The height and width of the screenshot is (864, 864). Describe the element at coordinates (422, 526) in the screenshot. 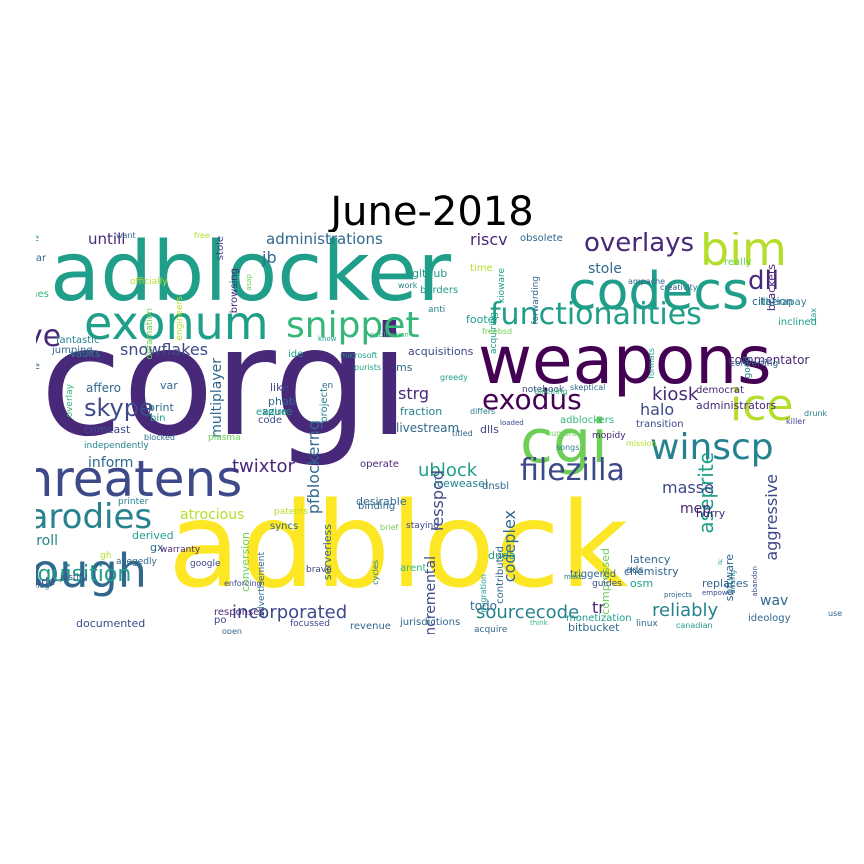

I see `cloud-word: staying` at that location.